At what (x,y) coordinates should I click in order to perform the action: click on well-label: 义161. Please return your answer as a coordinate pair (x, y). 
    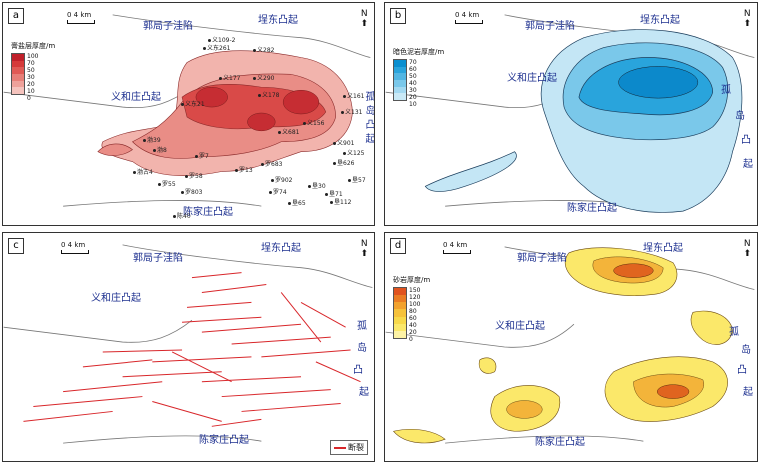
    Looking at the image, I should click on (353, 95).